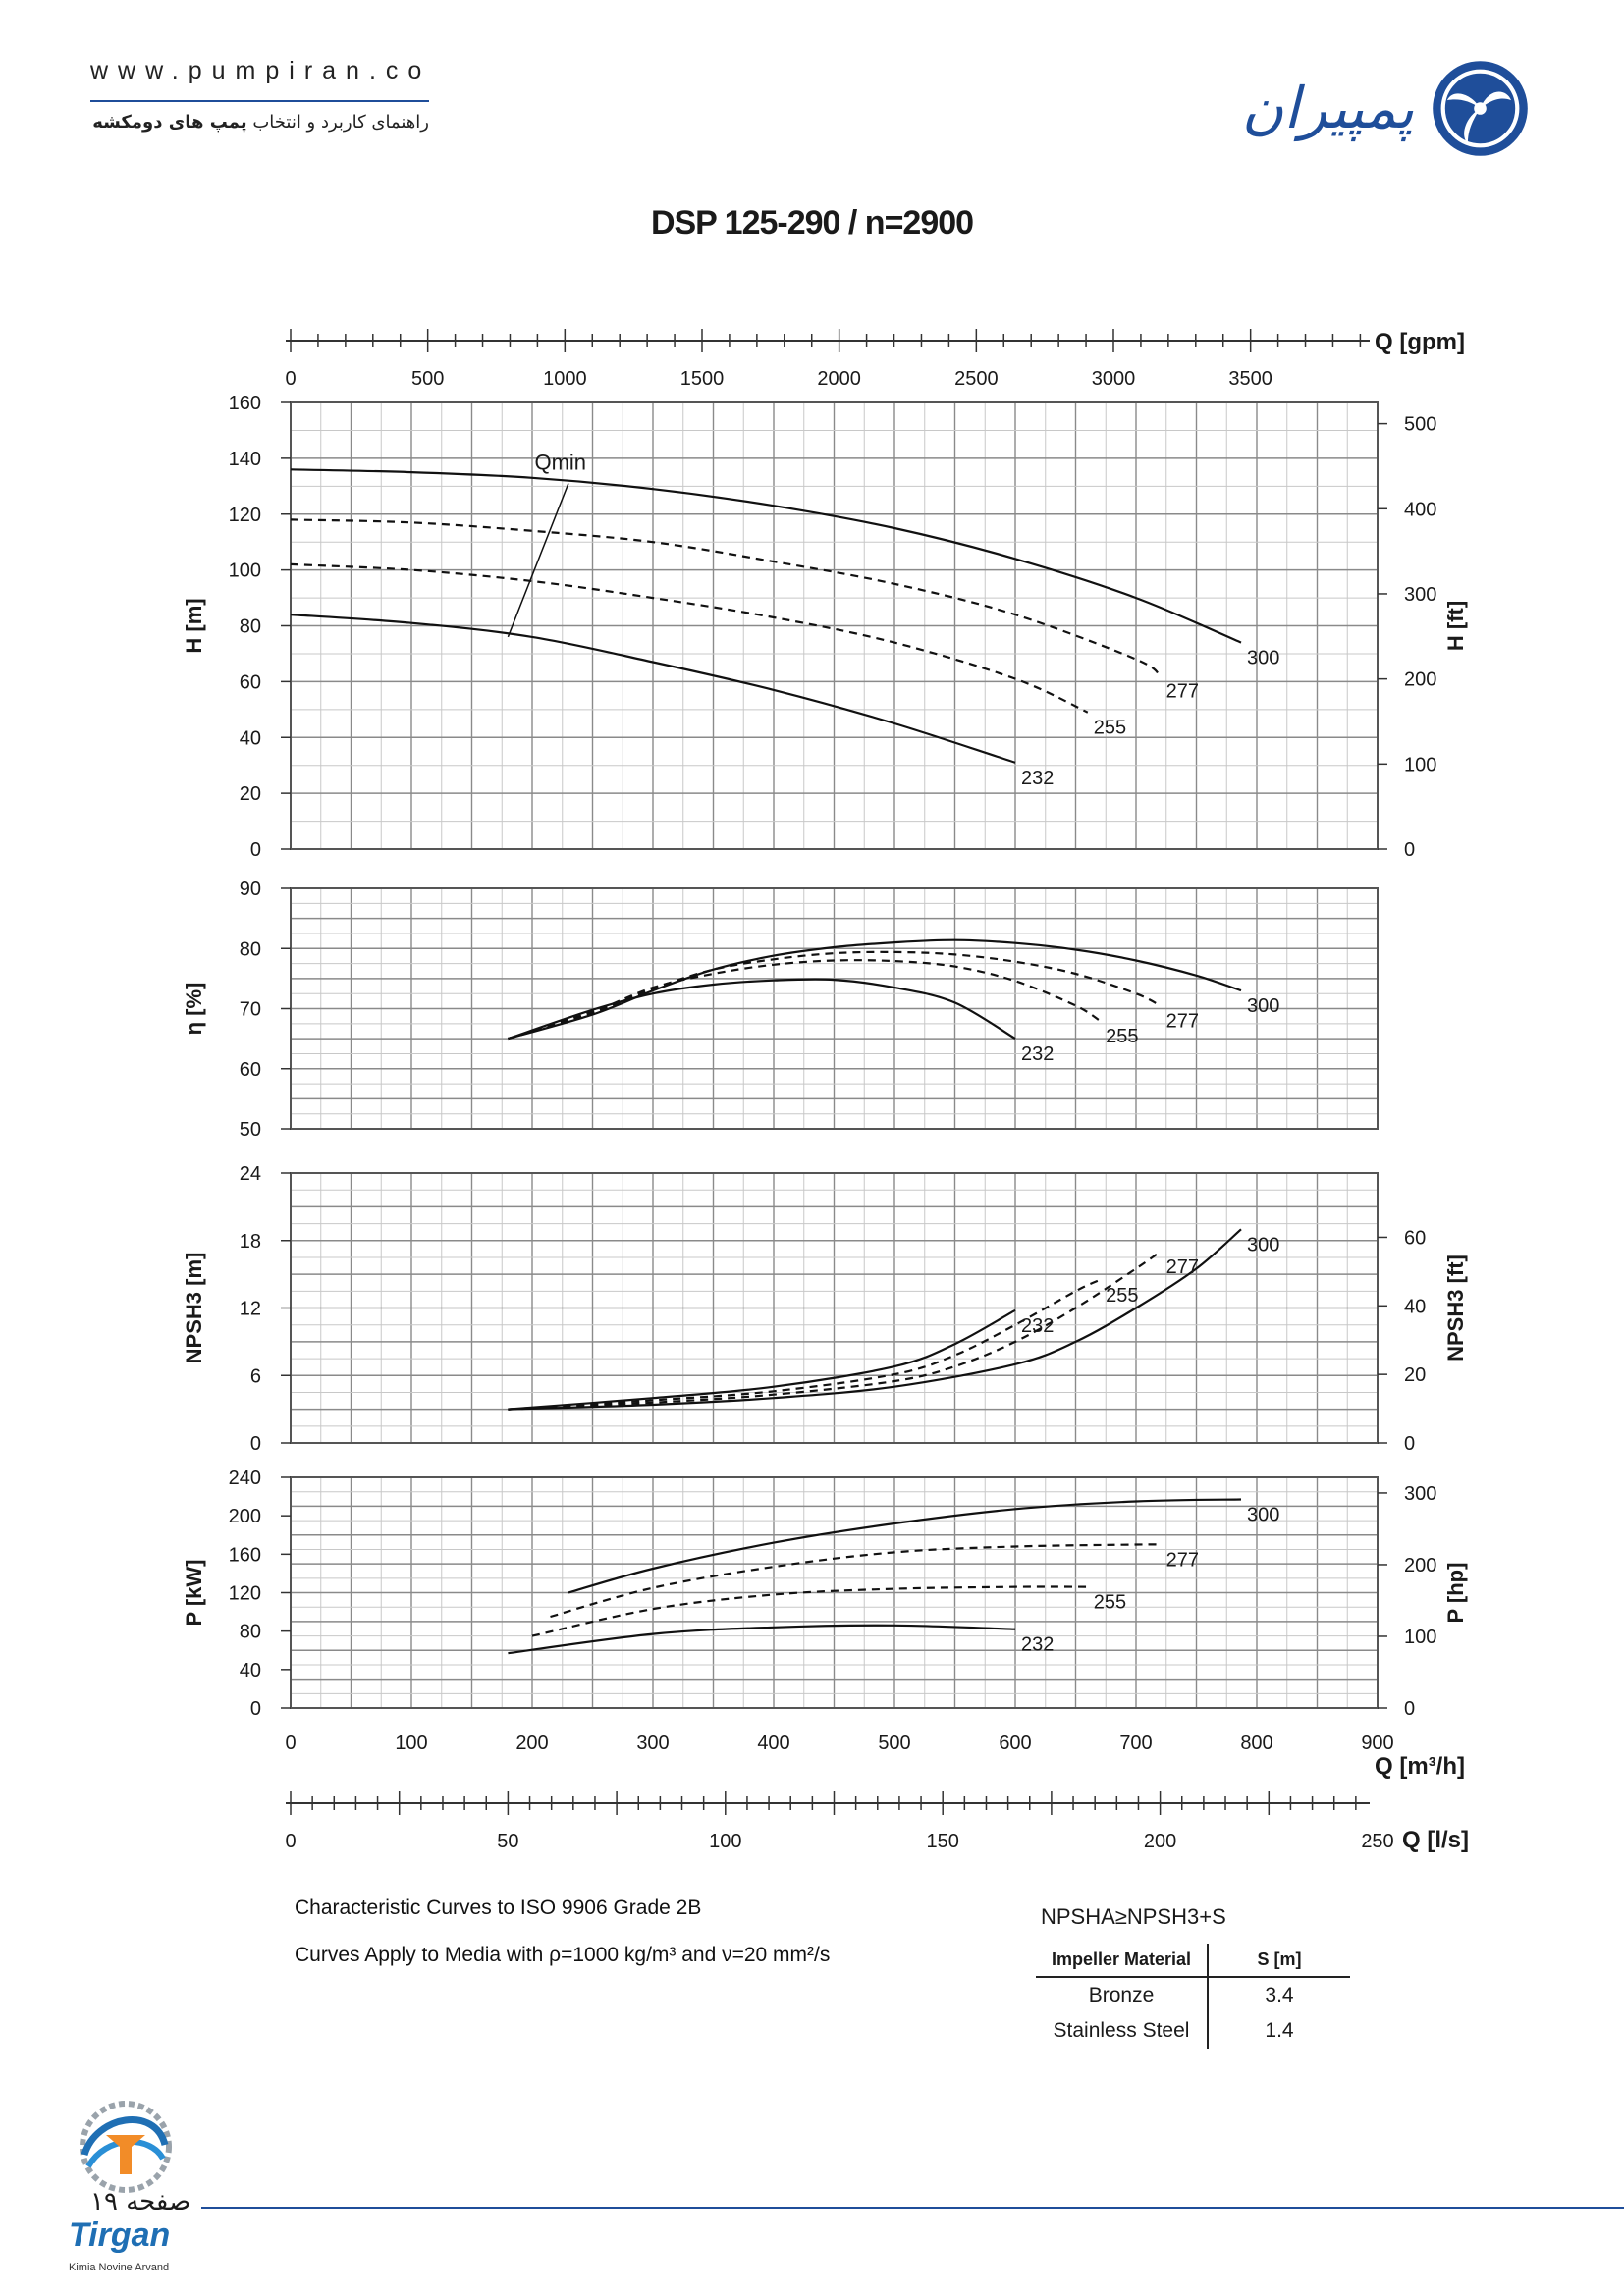  I want to click on efficiency-y-tick-label: 50, so click(250, 1130).